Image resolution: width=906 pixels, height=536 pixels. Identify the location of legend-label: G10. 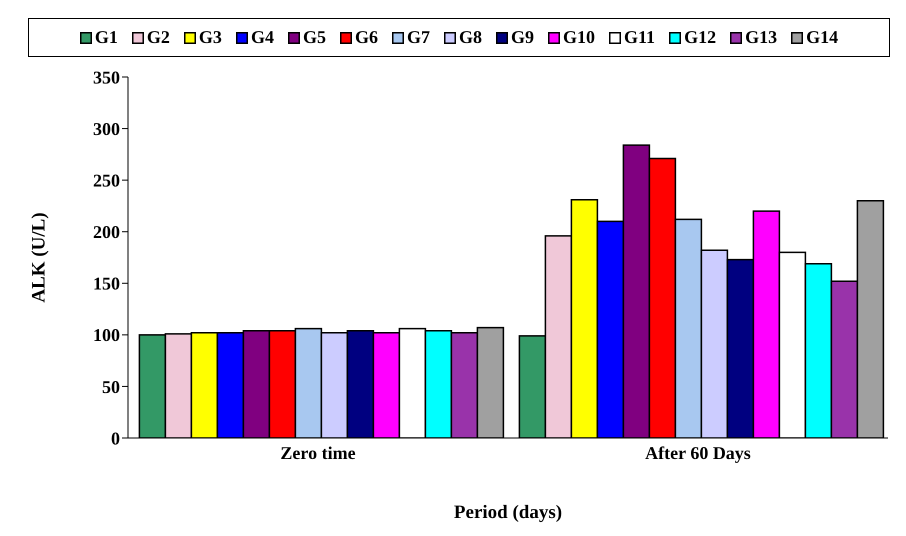
(579, 37).